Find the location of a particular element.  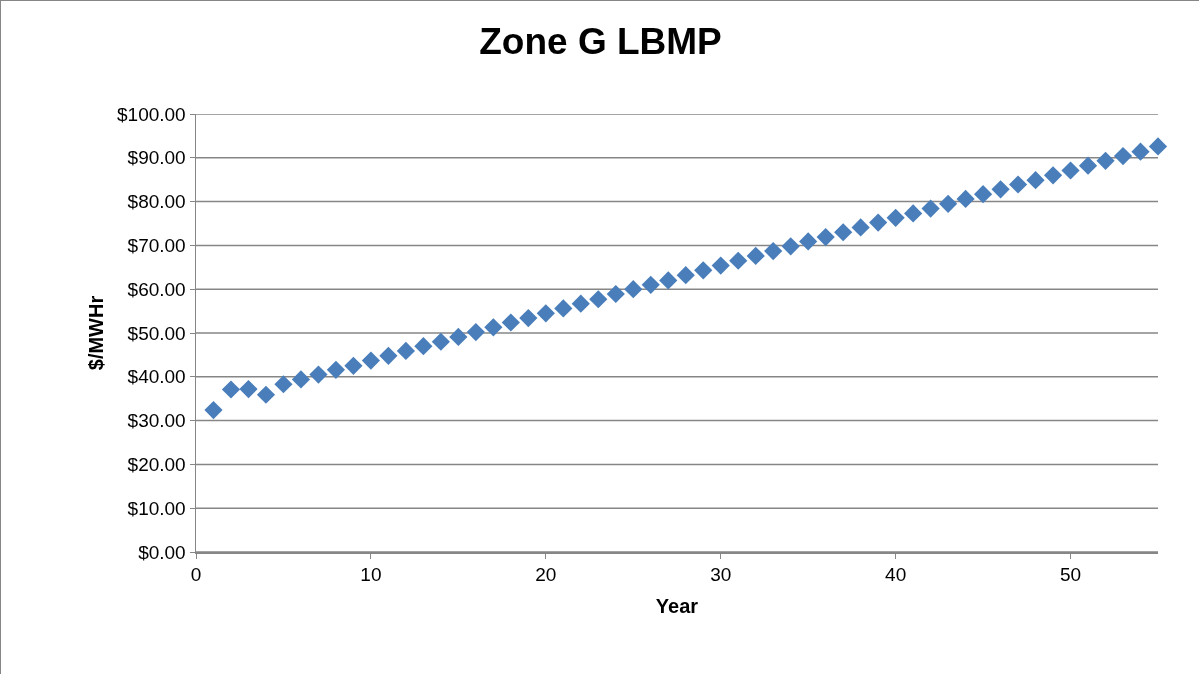

y-tick-label: $80.00 is located at coordinates (156, 202).